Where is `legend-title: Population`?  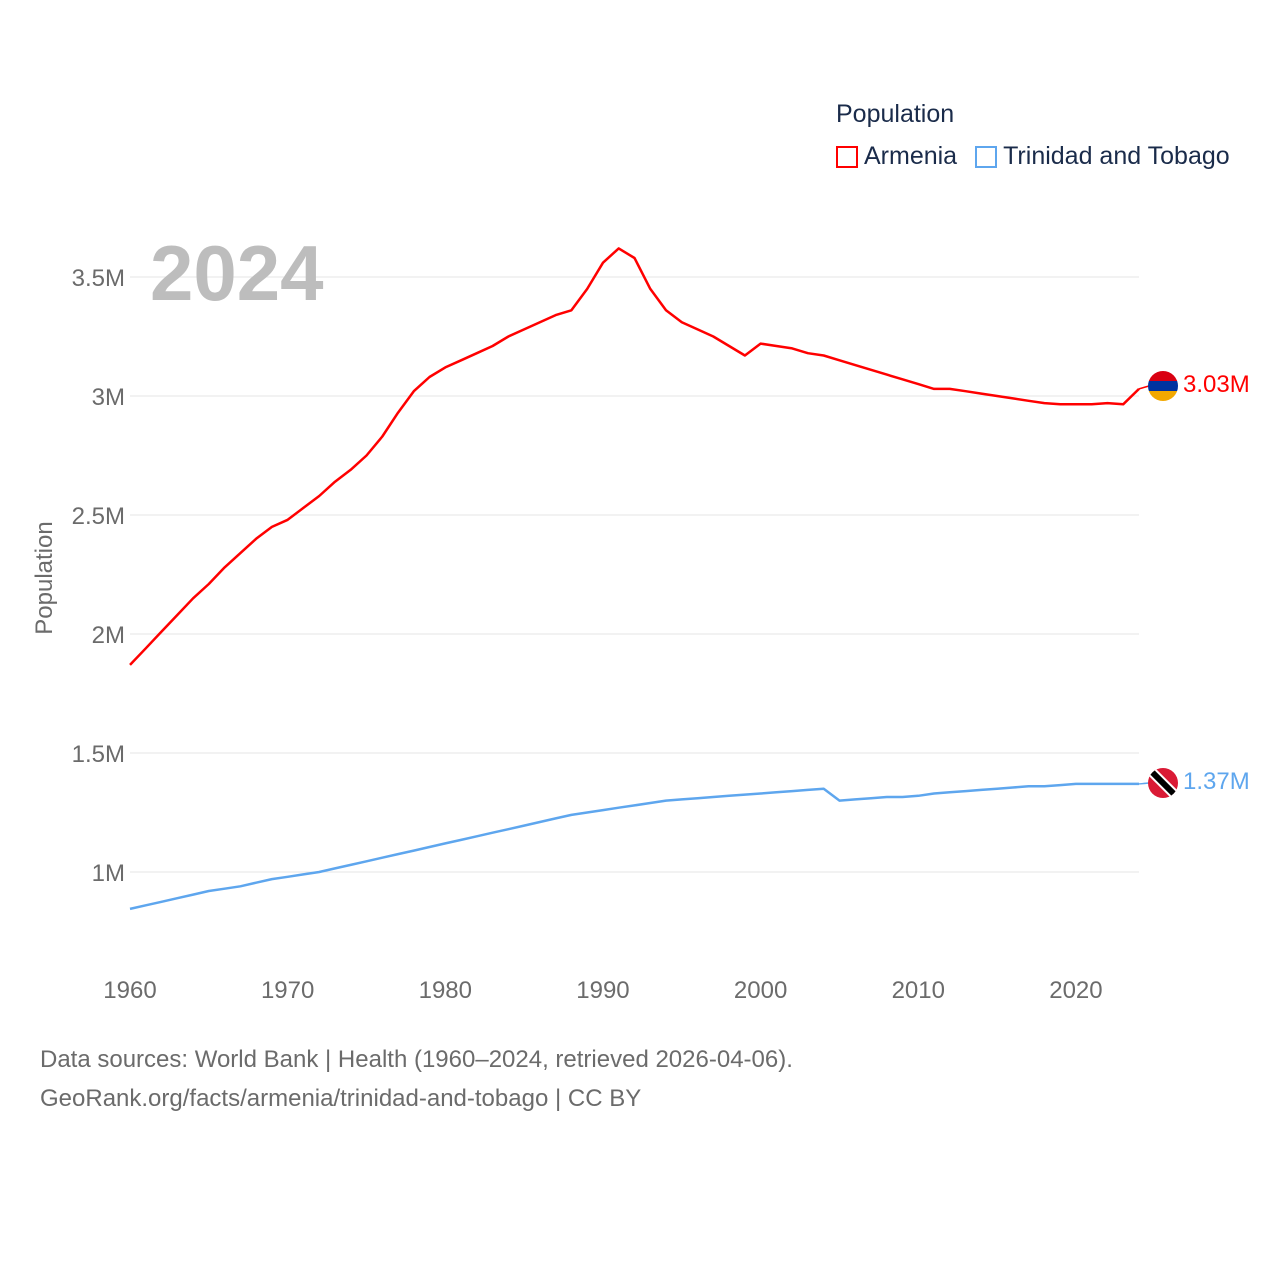
legend-title: Population is located at coordinates (895, 114).